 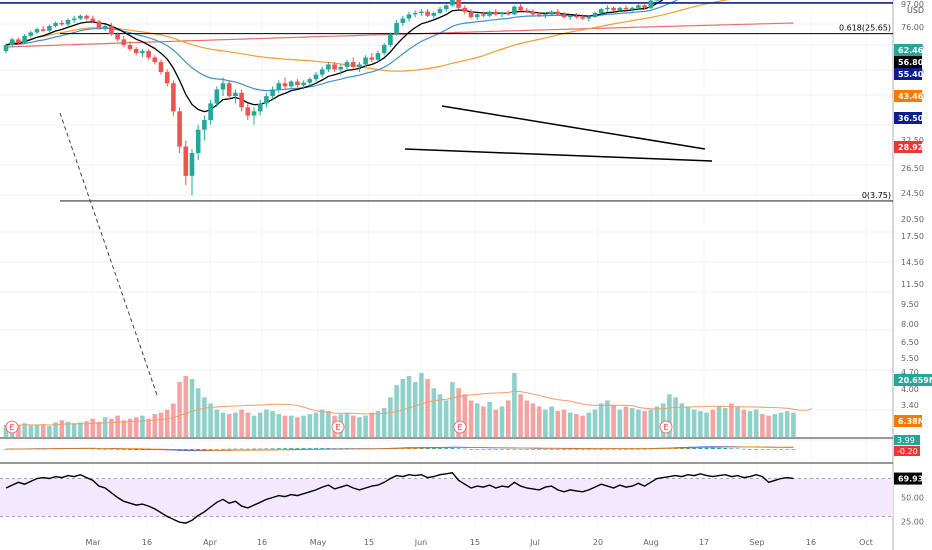 I want to click on macd-pane, so click(x=400, y=449).